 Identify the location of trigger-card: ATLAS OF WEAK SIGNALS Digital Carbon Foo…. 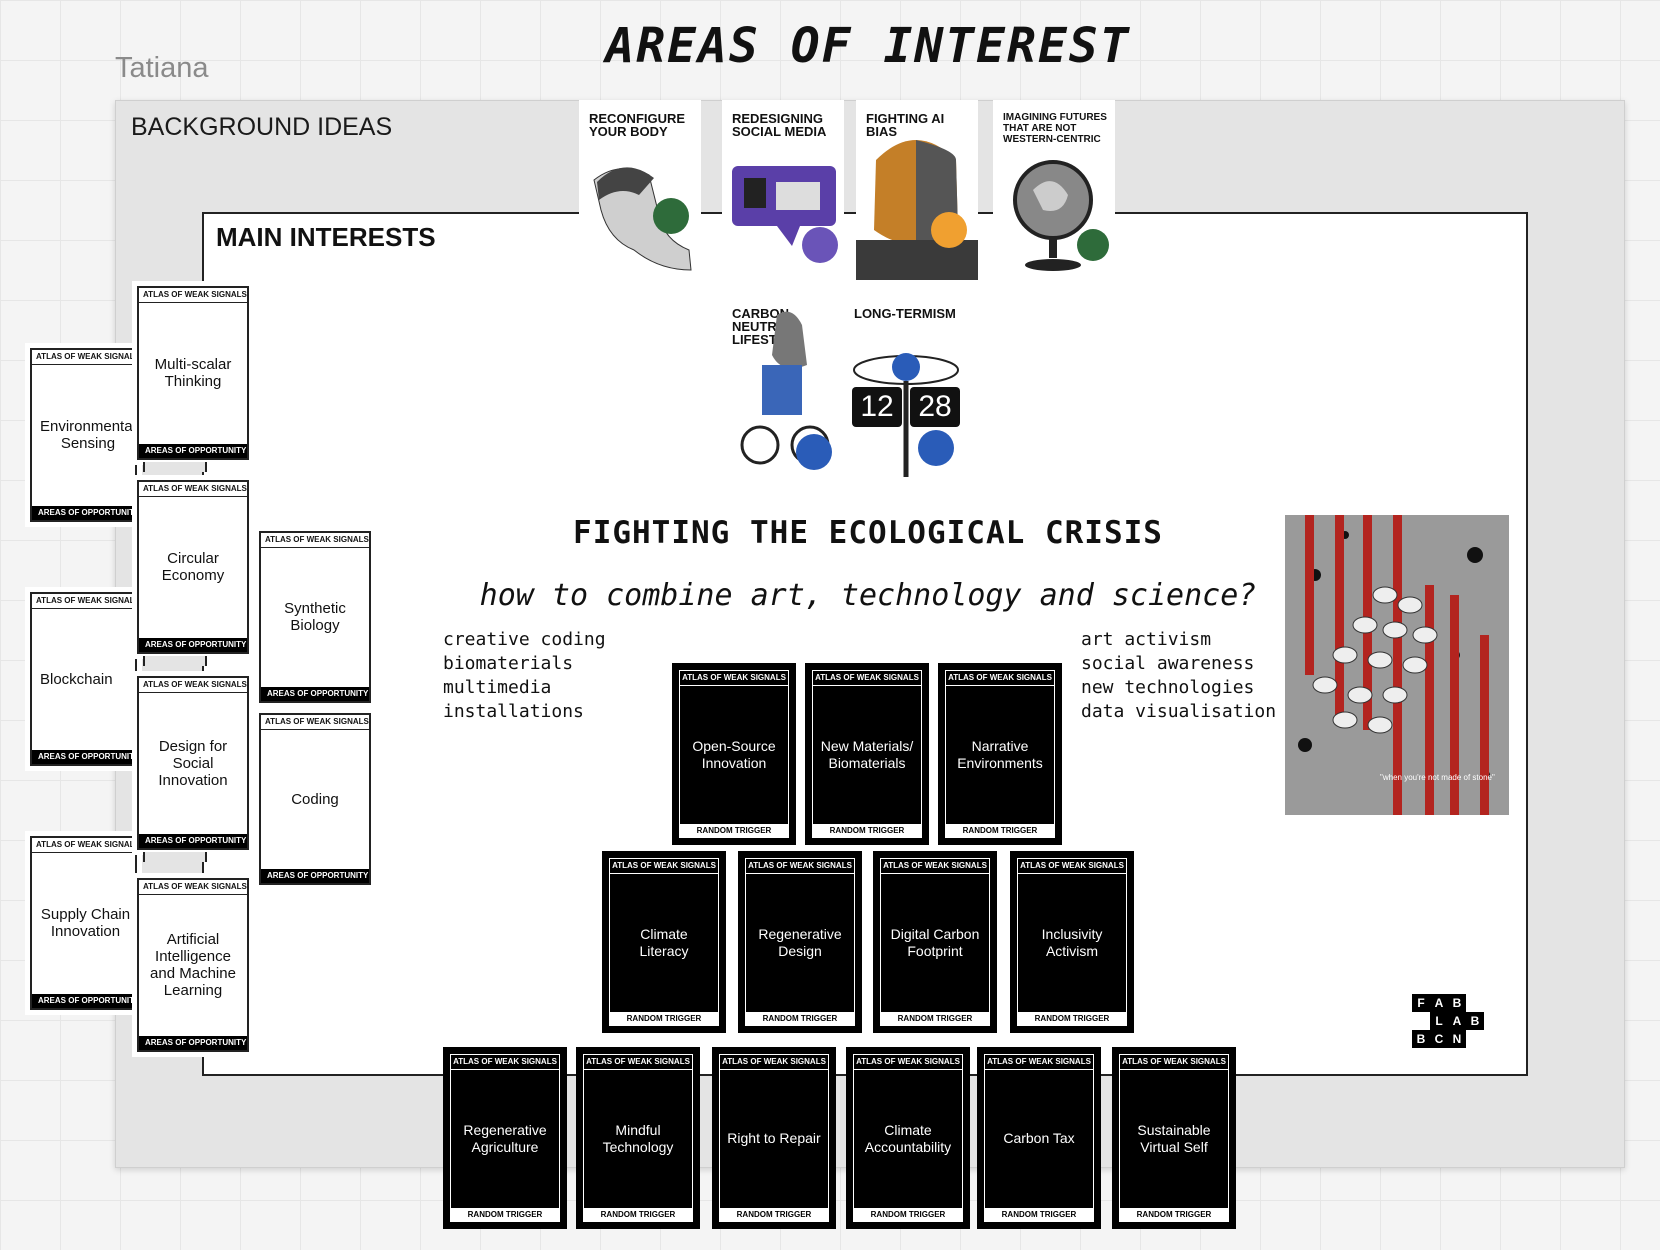
(935, 942).